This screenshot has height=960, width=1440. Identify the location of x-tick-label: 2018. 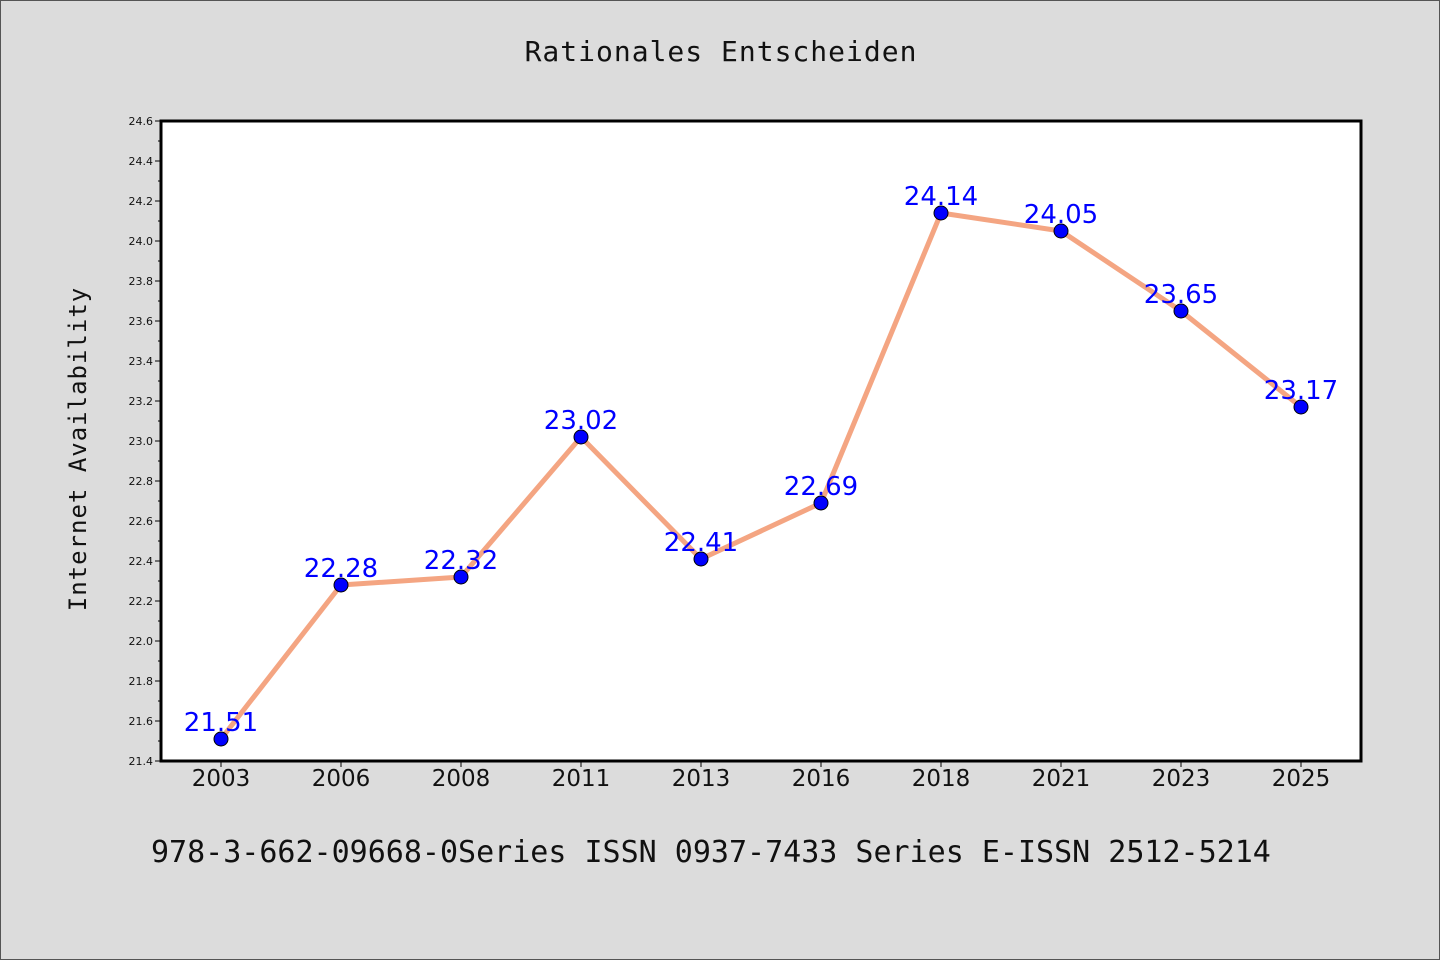
(941, 779).